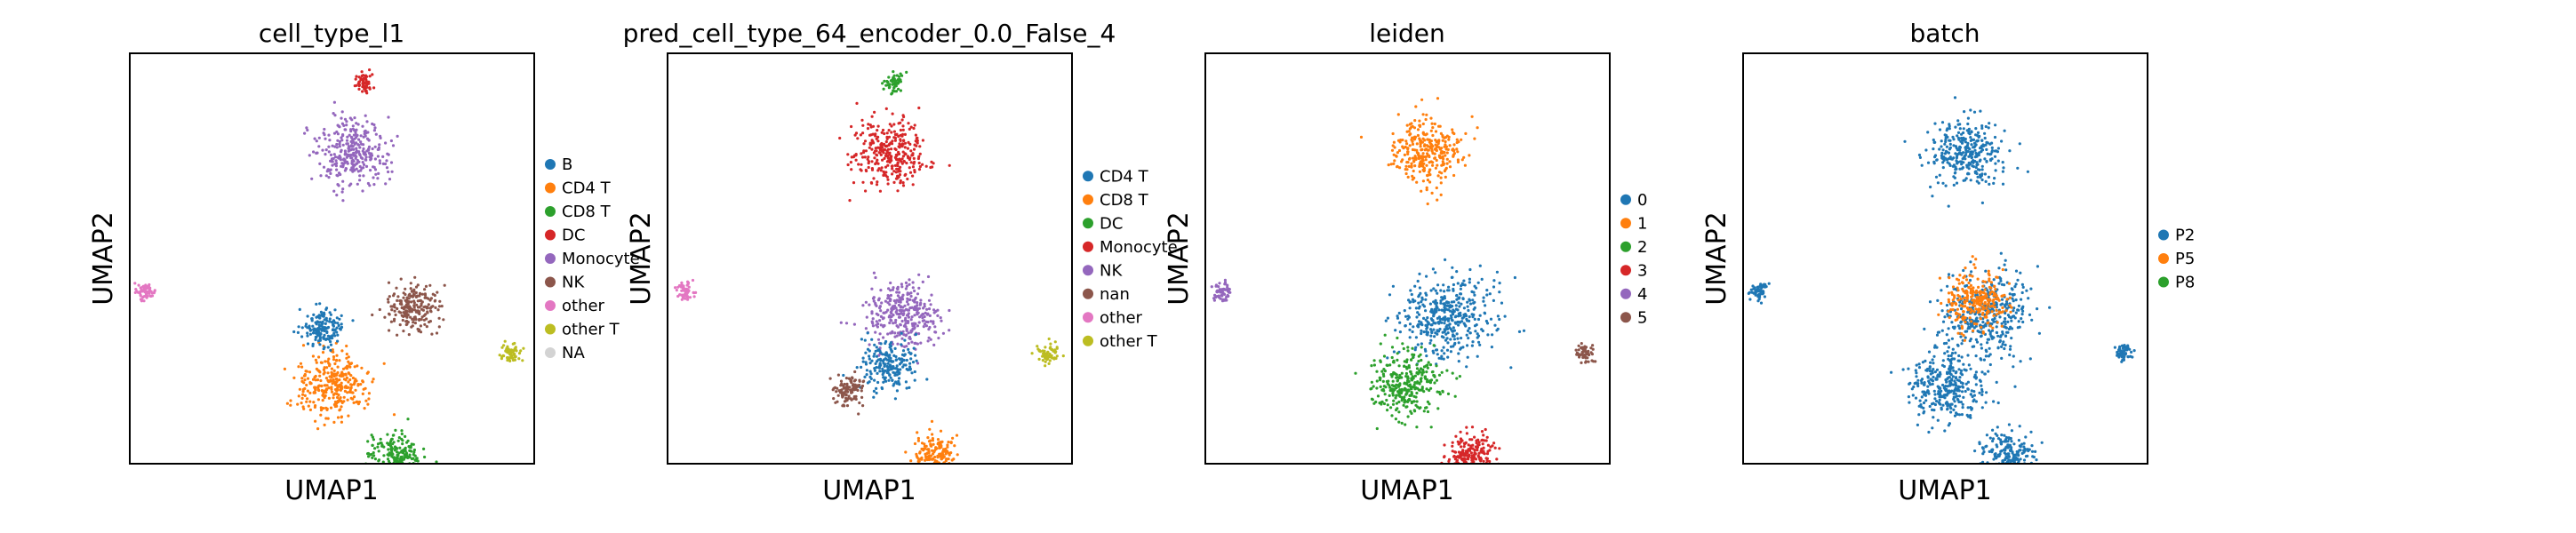 This screenshot has width=2576, height=533. I want to click on cluster-monocyte, so click(351, 151).